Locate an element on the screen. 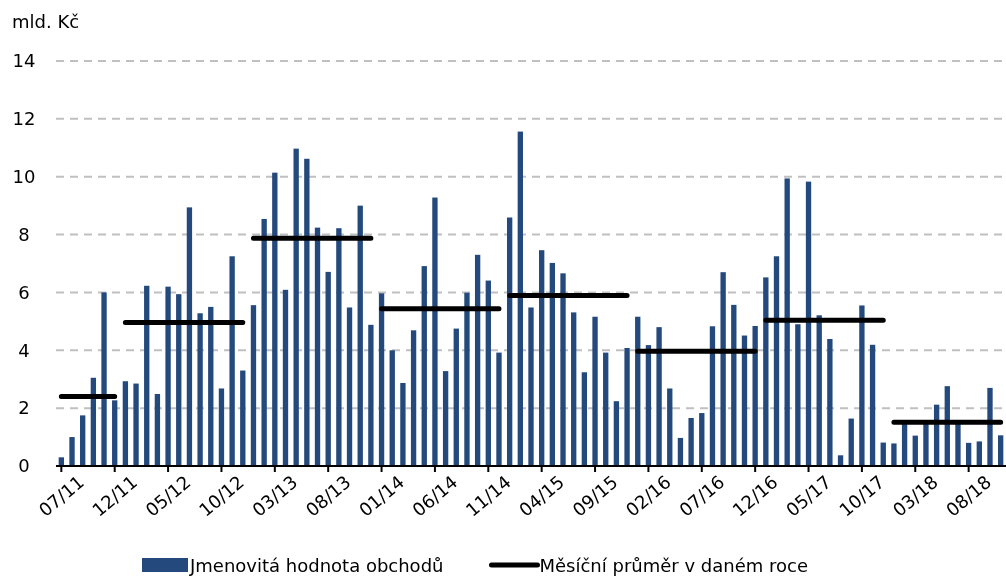 The image size is (1006, 580). y-tick-label: 2 is located at coordinates (24, 408).